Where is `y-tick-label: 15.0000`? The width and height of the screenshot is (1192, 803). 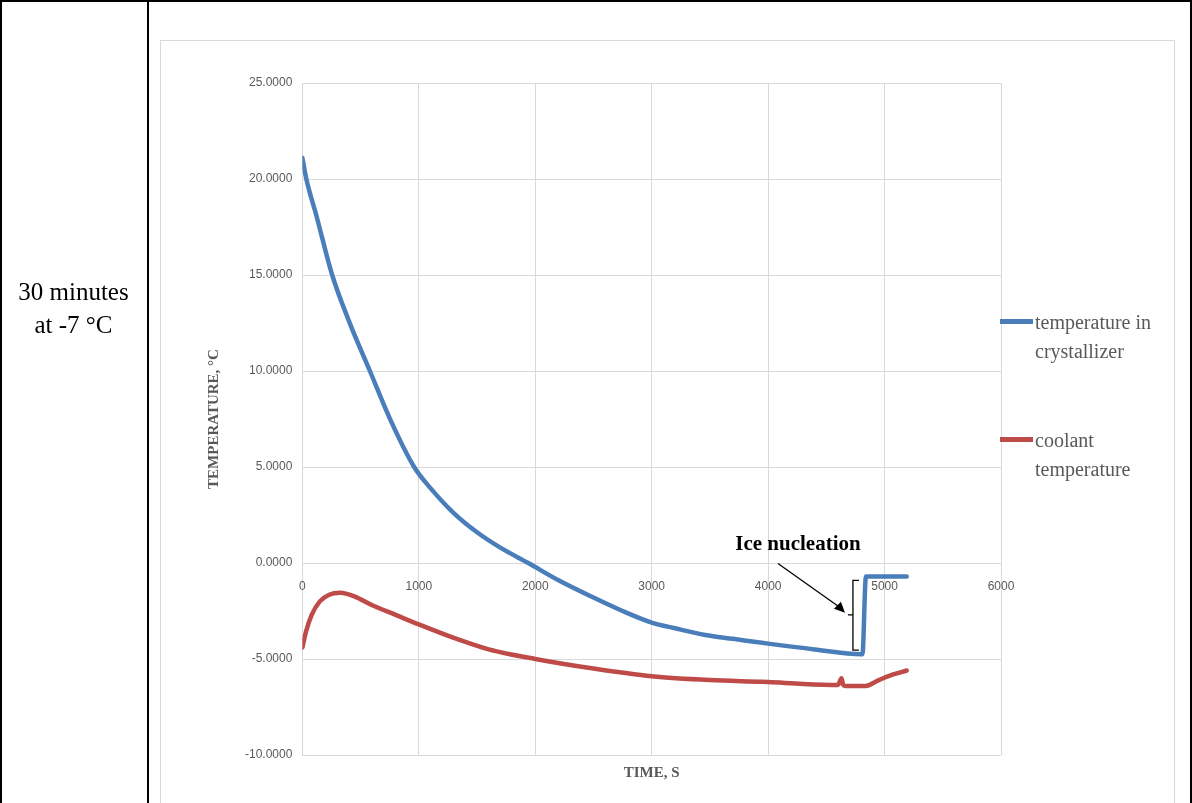 y-tick-label: 15.0000 is located at coordinates (270, 274).